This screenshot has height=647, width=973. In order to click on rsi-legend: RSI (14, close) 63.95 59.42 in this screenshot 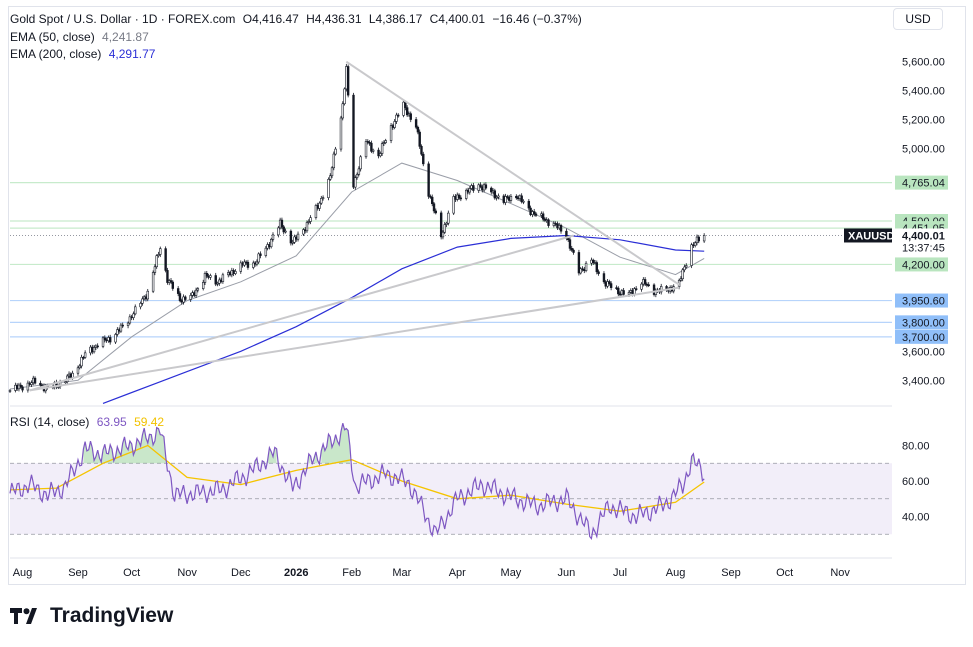, I will do `click(89, 422)`.